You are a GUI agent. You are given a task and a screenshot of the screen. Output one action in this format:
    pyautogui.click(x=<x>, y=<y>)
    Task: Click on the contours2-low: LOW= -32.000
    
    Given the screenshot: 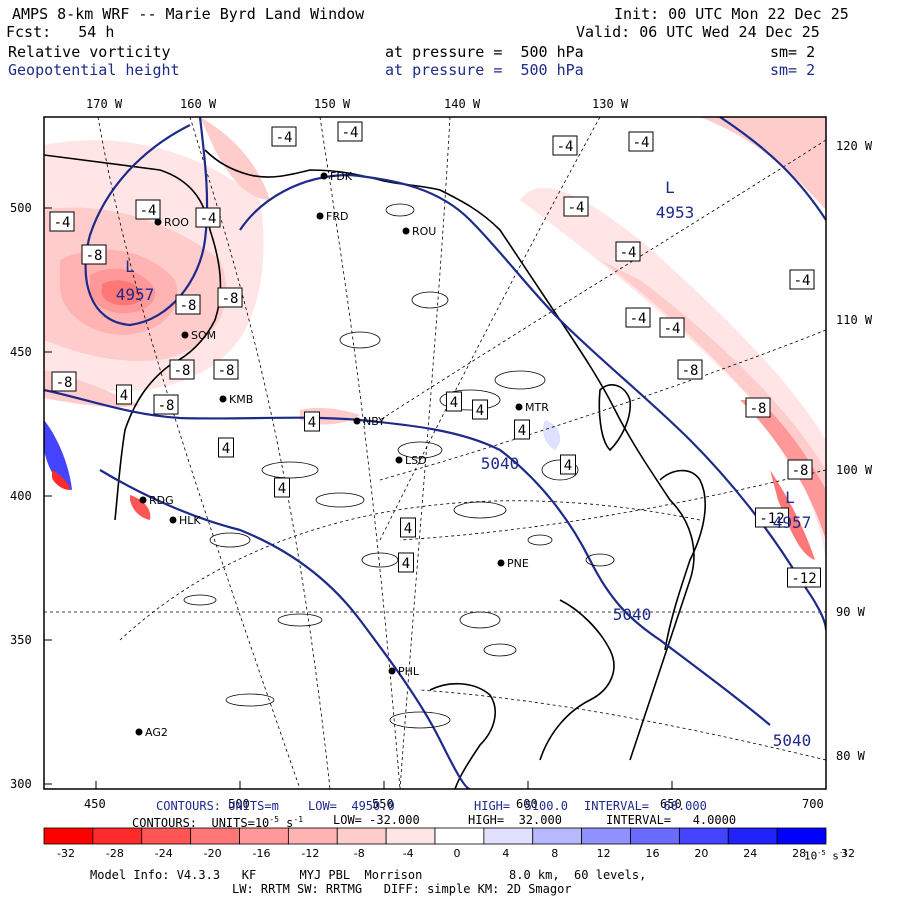 What is the action you would take?
    pyautogui.click(x=376, y=820)
    